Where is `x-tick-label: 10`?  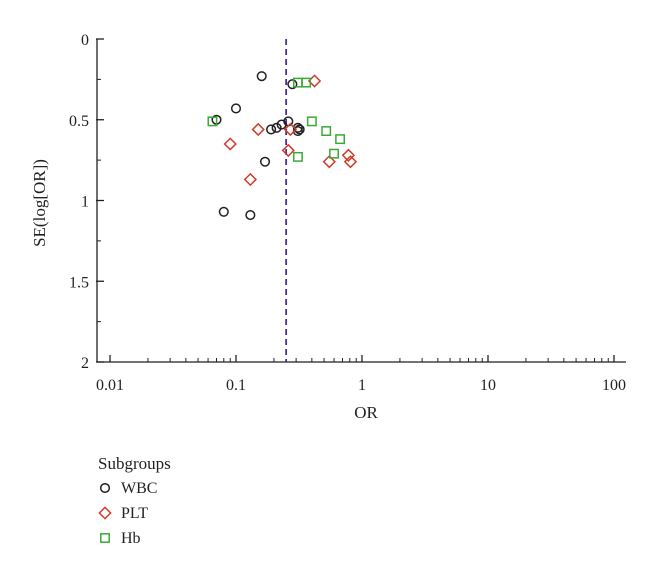
x-tick-label: 10 is located at coordinates (488, 385).